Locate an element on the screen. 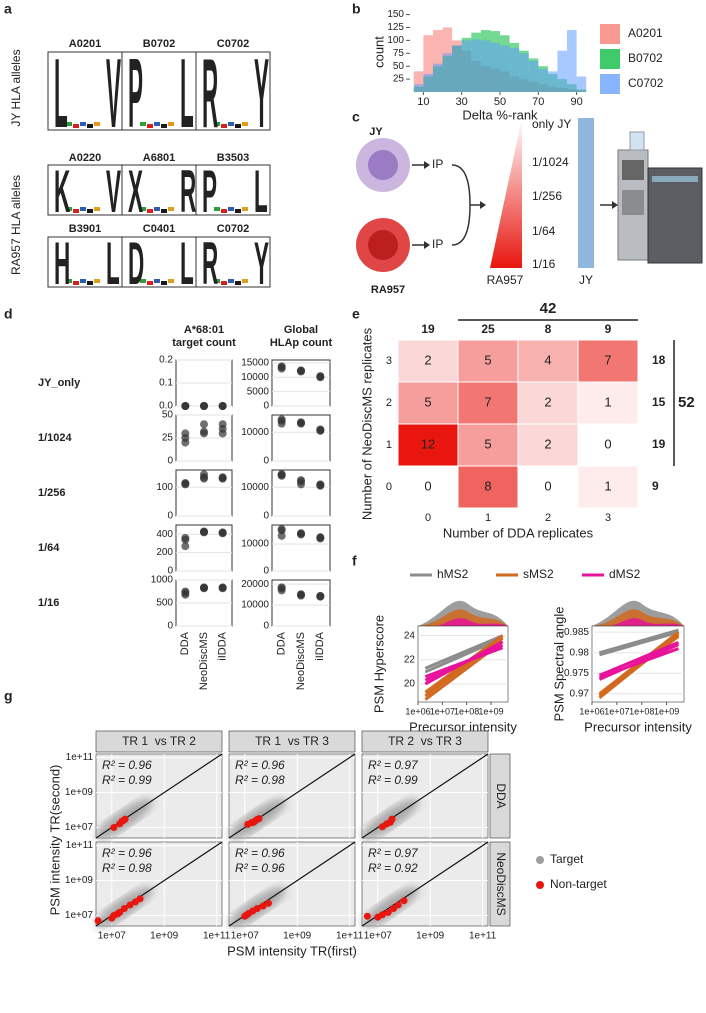 The height and width of the screenshot is (1013, 706). x-tick-label: 50 is located at coordinates (500, 102).